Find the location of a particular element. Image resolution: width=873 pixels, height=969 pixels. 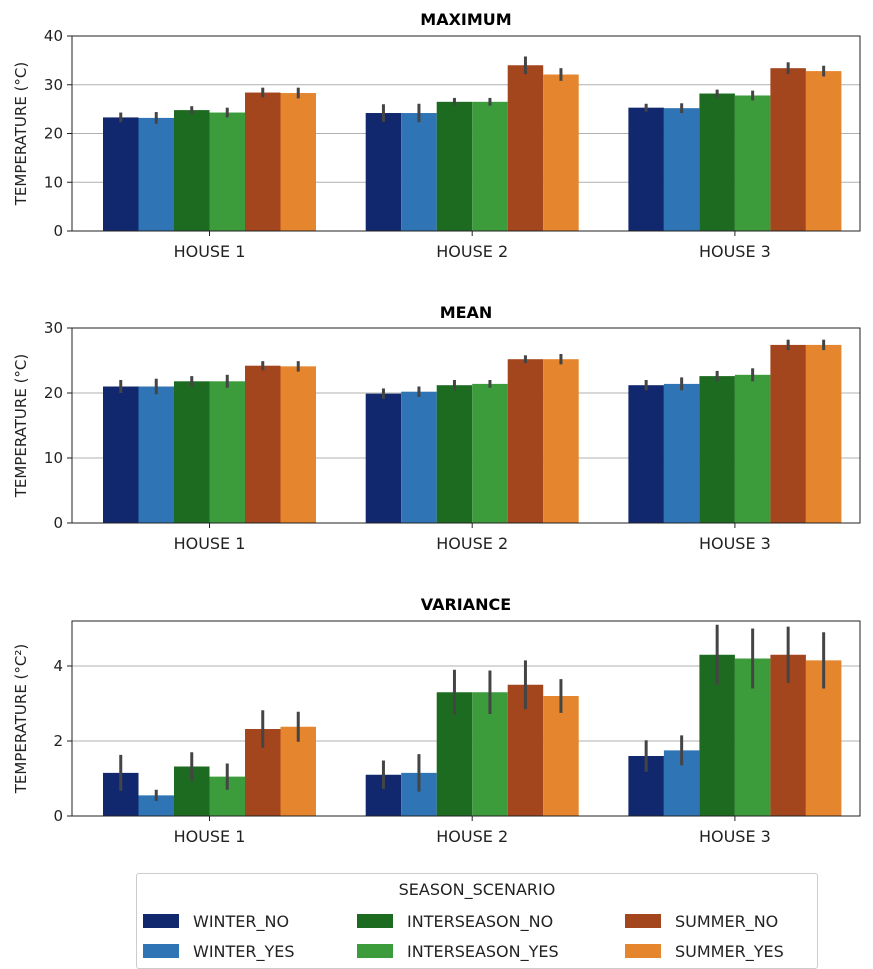

legend-label: WINTER_NO is located at coordinates (241, 921).